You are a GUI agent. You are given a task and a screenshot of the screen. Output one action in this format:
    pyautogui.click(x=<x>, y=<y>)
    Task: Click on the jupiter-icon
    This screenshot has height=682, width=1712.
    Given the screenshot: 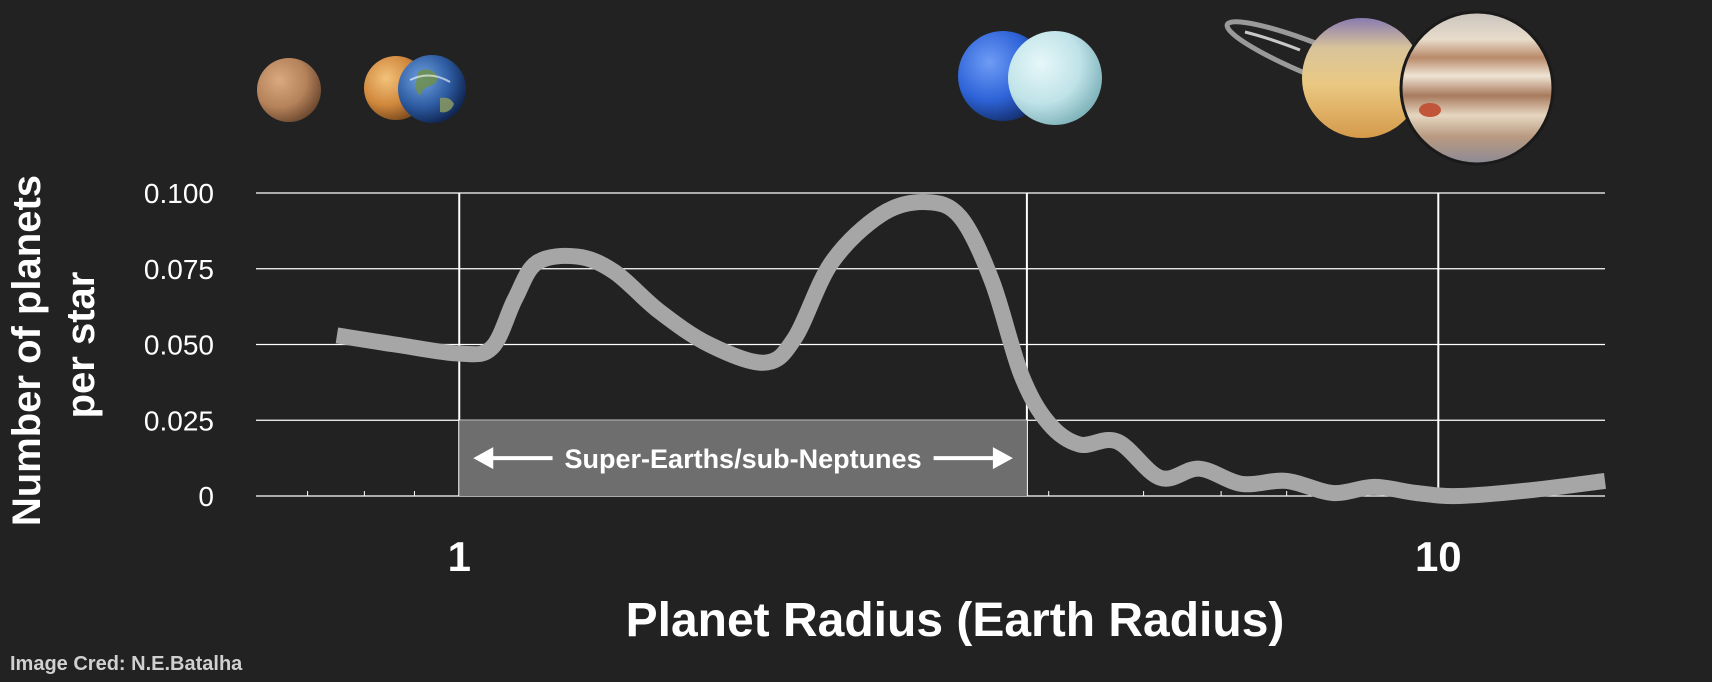 What is the action you would take?
    pyautogui.click(x=1477, y=88)
    